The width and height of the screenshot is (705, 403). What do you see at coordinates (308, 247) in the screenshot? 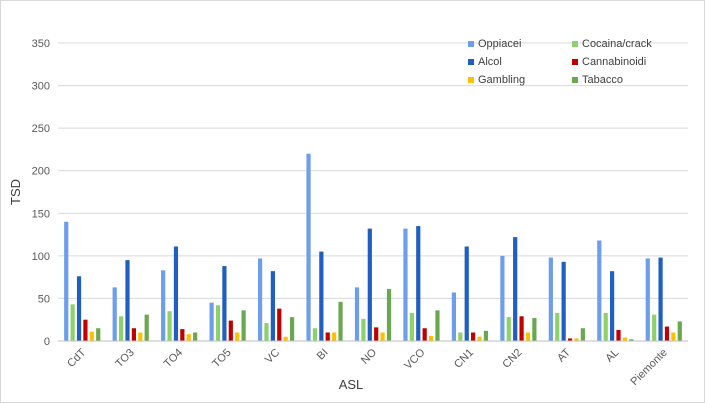
I see `bar-BI-Oppiacei` at bounding box center [308, 247].